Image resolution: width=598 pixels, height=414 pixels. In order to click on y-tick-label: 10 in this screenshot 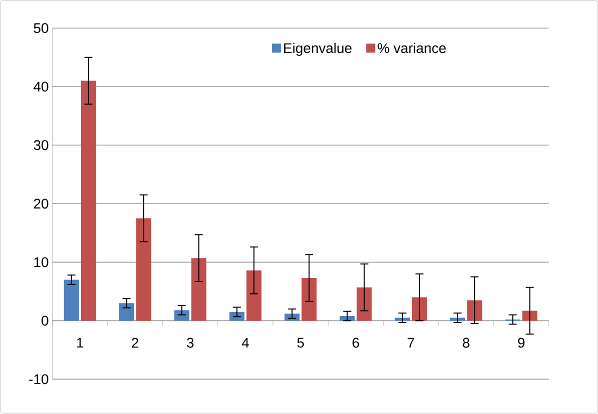, I will do `click(41, 262)`.